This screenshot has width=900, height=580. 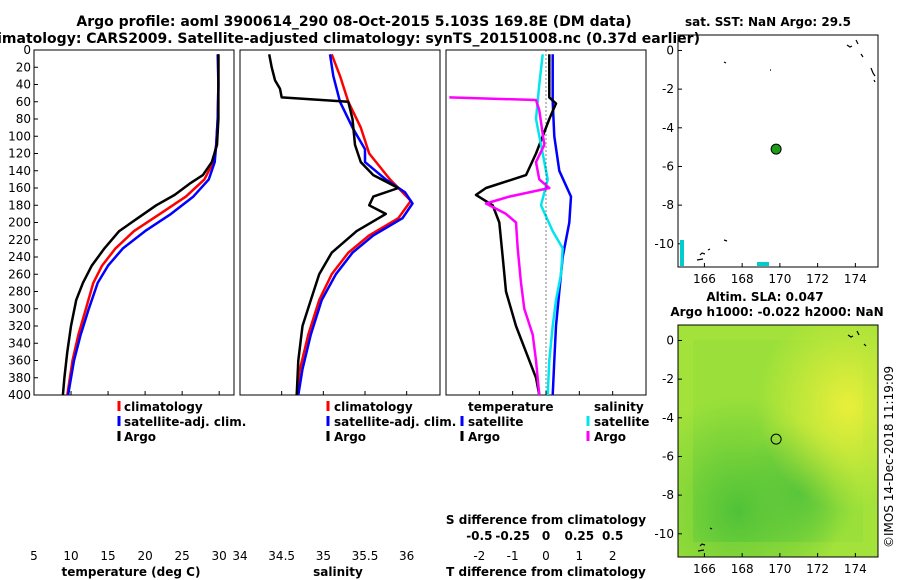 What do you see at coordinates (613, 556) in the screenshot?
I see `x-tick-label: 2` at bounding box center [613, 556].